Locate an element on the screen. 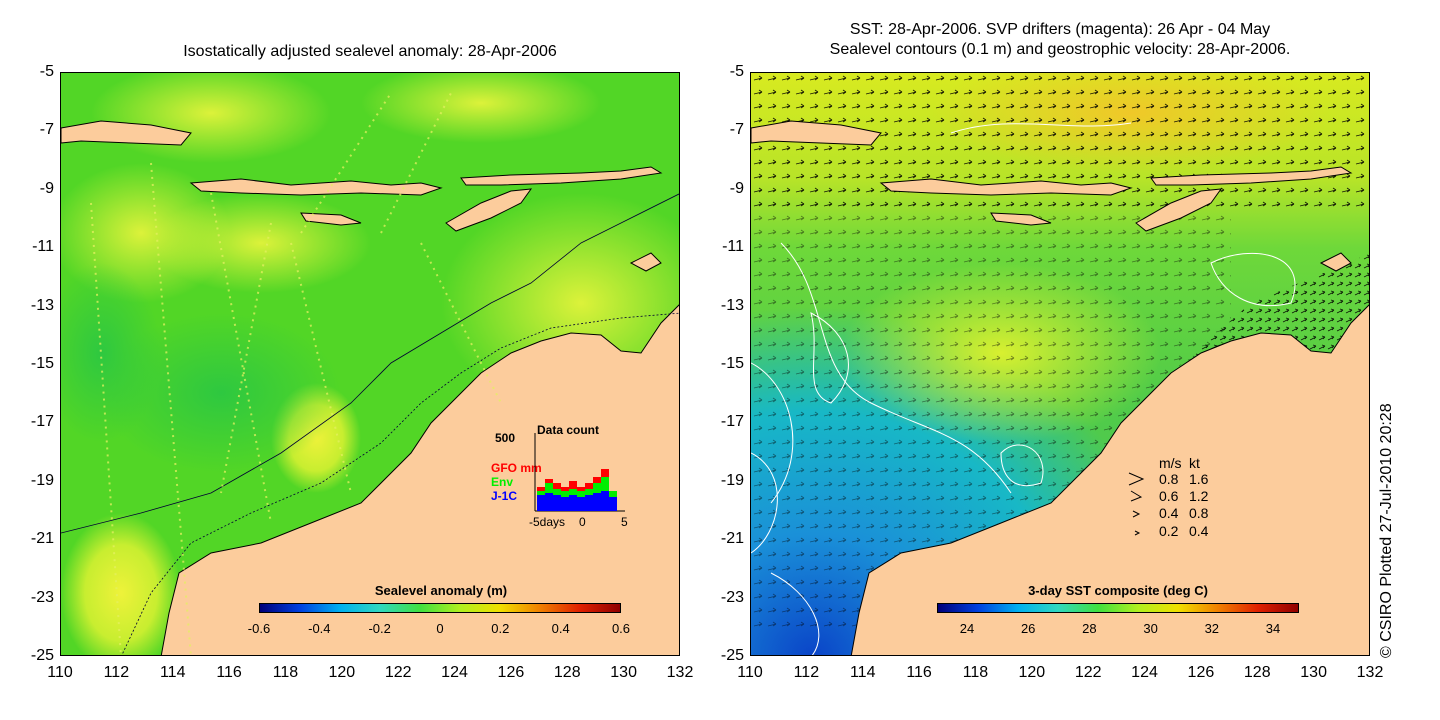 The image size is (1440, 720). right_panel.colorbar.labels-label: 26 is located at coordinates (1028, 628).